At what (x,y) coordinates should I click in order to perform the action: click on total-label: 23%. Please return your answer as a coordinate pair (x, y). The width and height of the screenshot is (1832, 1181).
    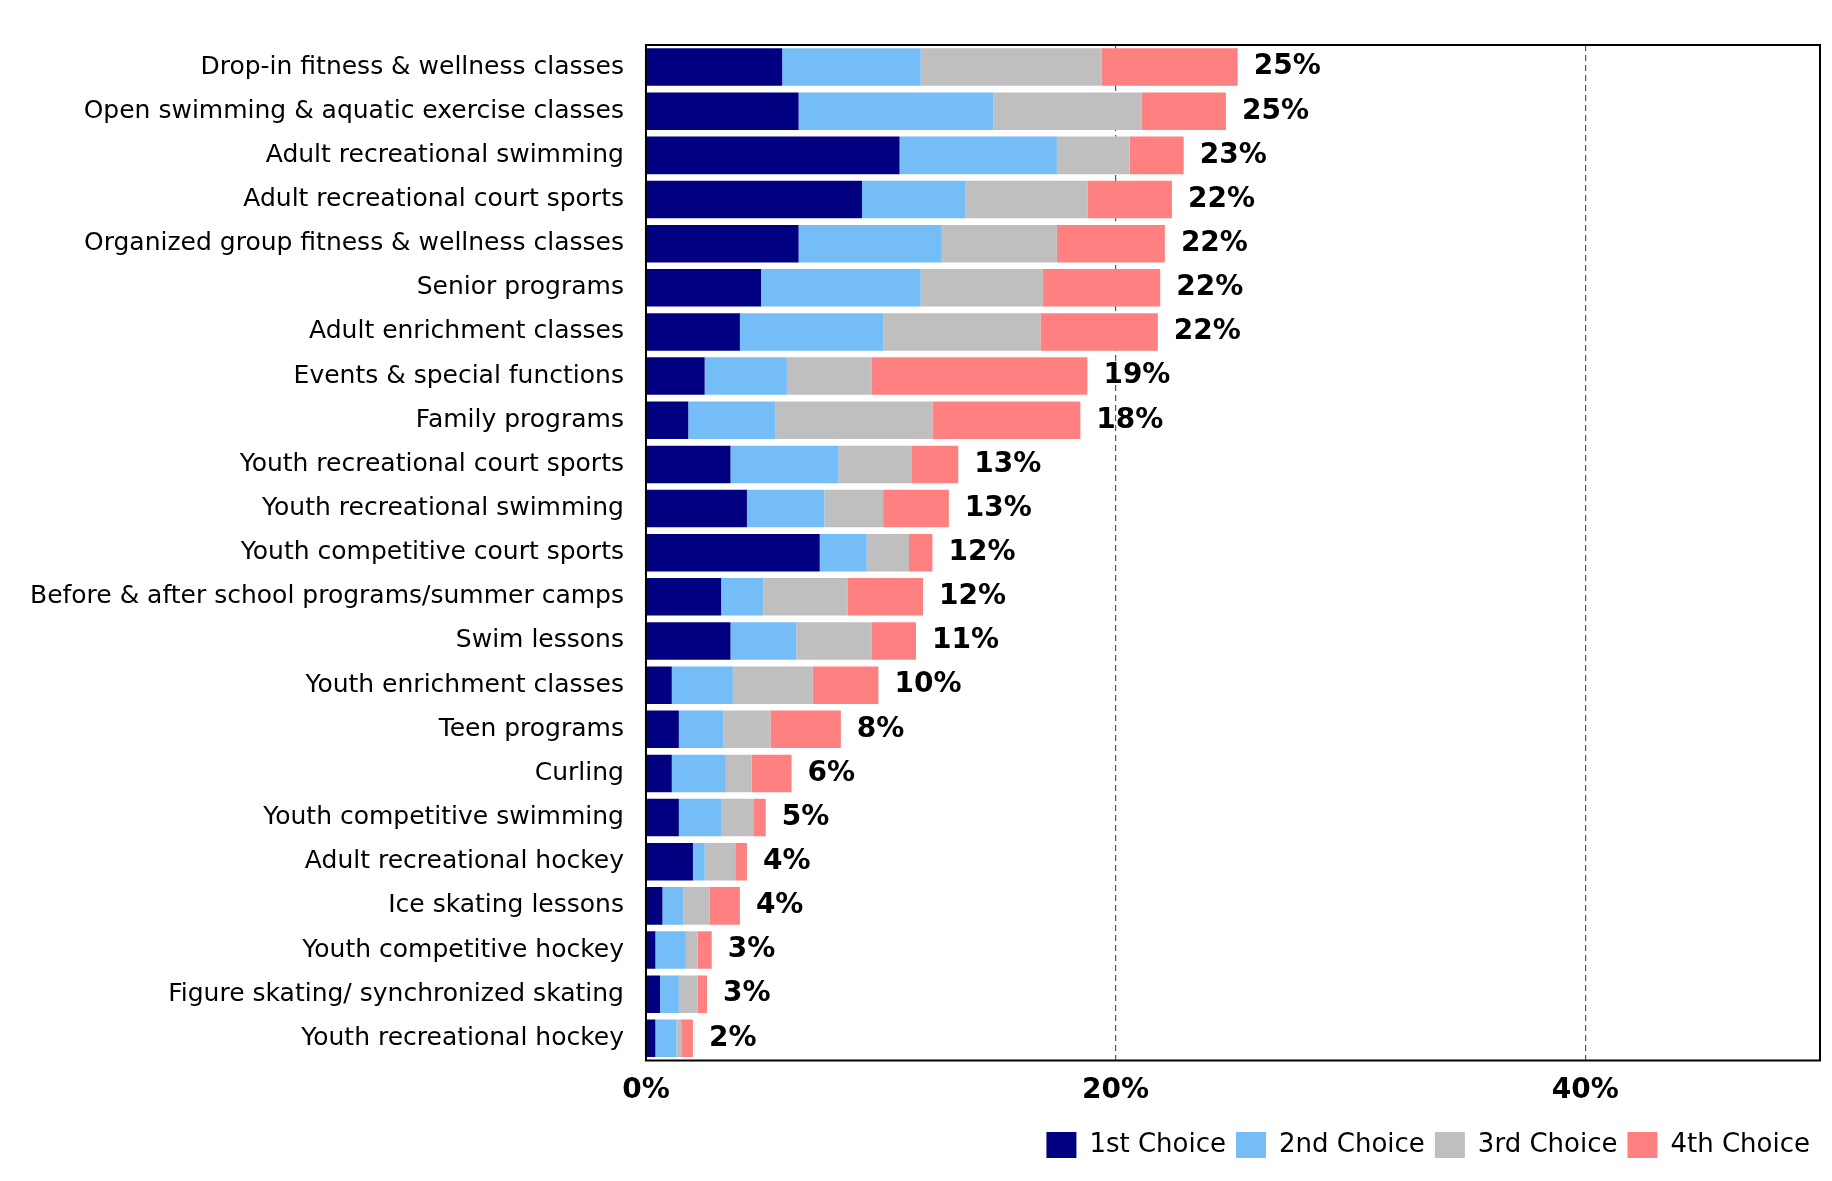
    Looking at the image, I should click on (1233, 153).